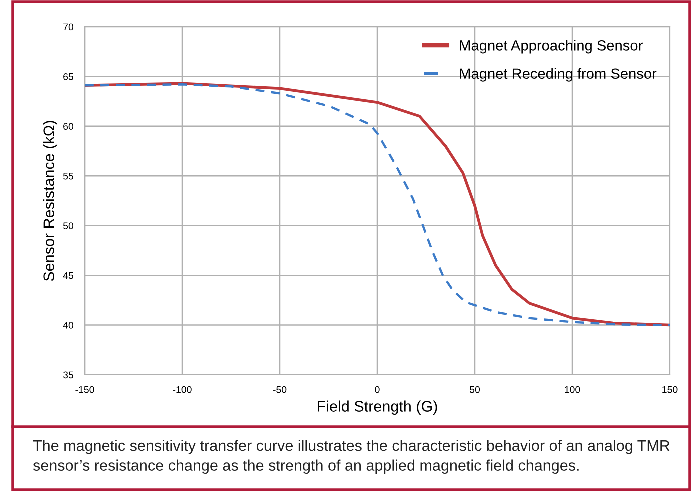 Image resolution: width=693 pixels, height=492 pixels. I want to click on x-tick-label: 50, so click(475, 390).